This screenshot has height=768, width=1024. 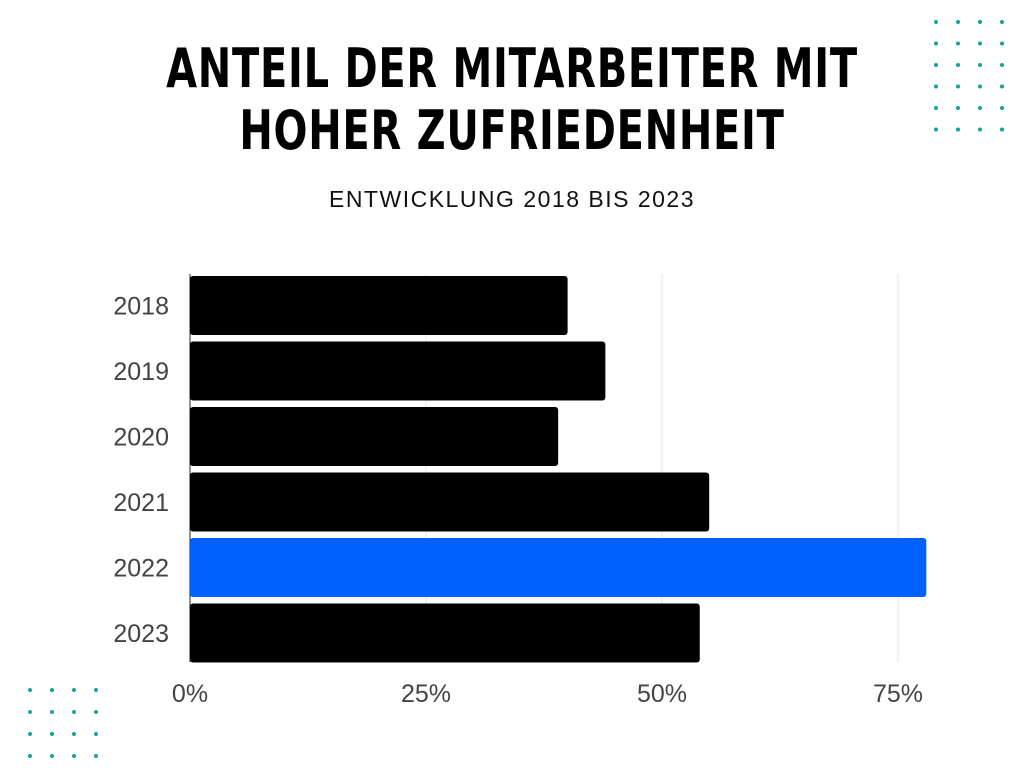 I want to click on category-label: 2020, so click(x=141, y=438).